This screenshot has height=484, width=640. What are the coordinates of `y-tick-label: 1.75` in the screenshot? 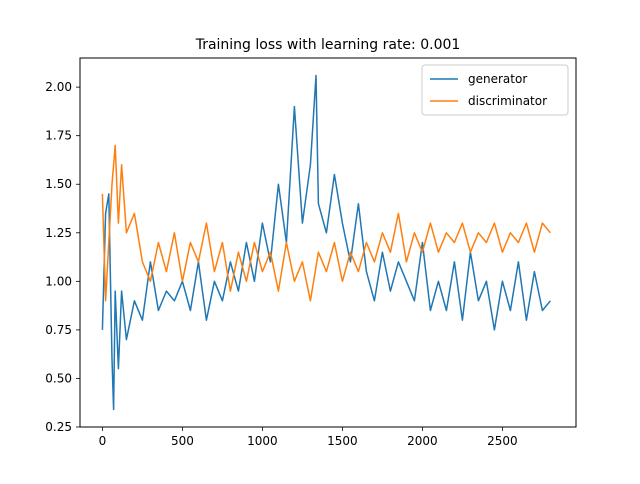 It's located at (58, 136).